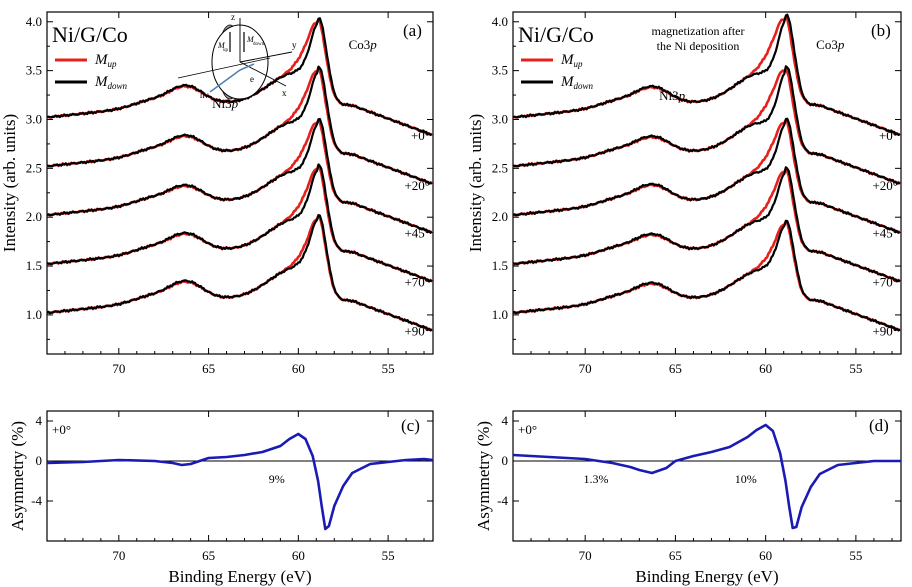 This screenshot has width=912, height=587. Describe the element at coordinates (284, 93) in the screenshot. I see `inset-x: x` at that location.